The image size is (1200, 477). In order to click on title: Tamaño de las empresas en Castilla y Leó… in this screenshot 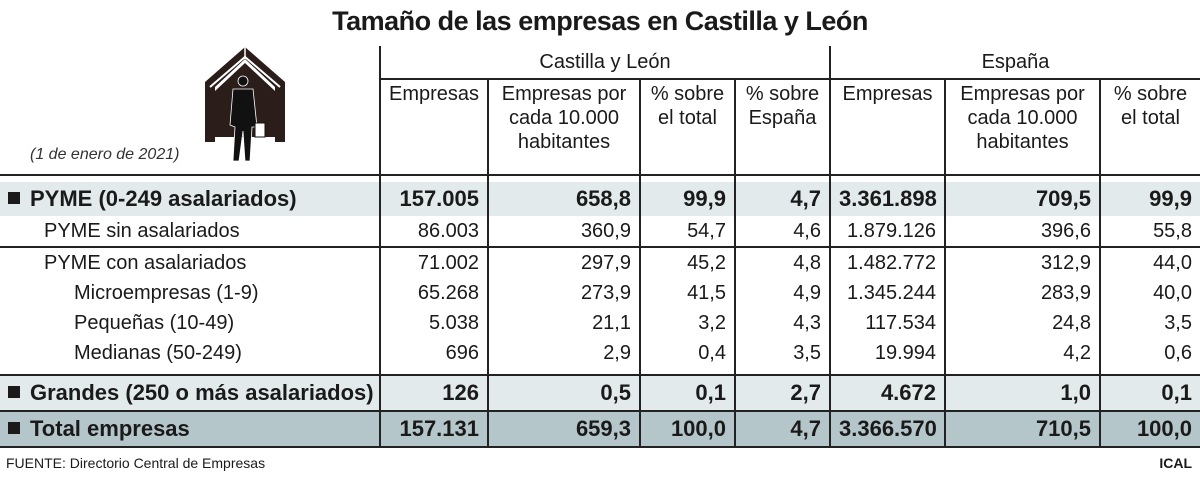, I will do `click(600, 21)`.